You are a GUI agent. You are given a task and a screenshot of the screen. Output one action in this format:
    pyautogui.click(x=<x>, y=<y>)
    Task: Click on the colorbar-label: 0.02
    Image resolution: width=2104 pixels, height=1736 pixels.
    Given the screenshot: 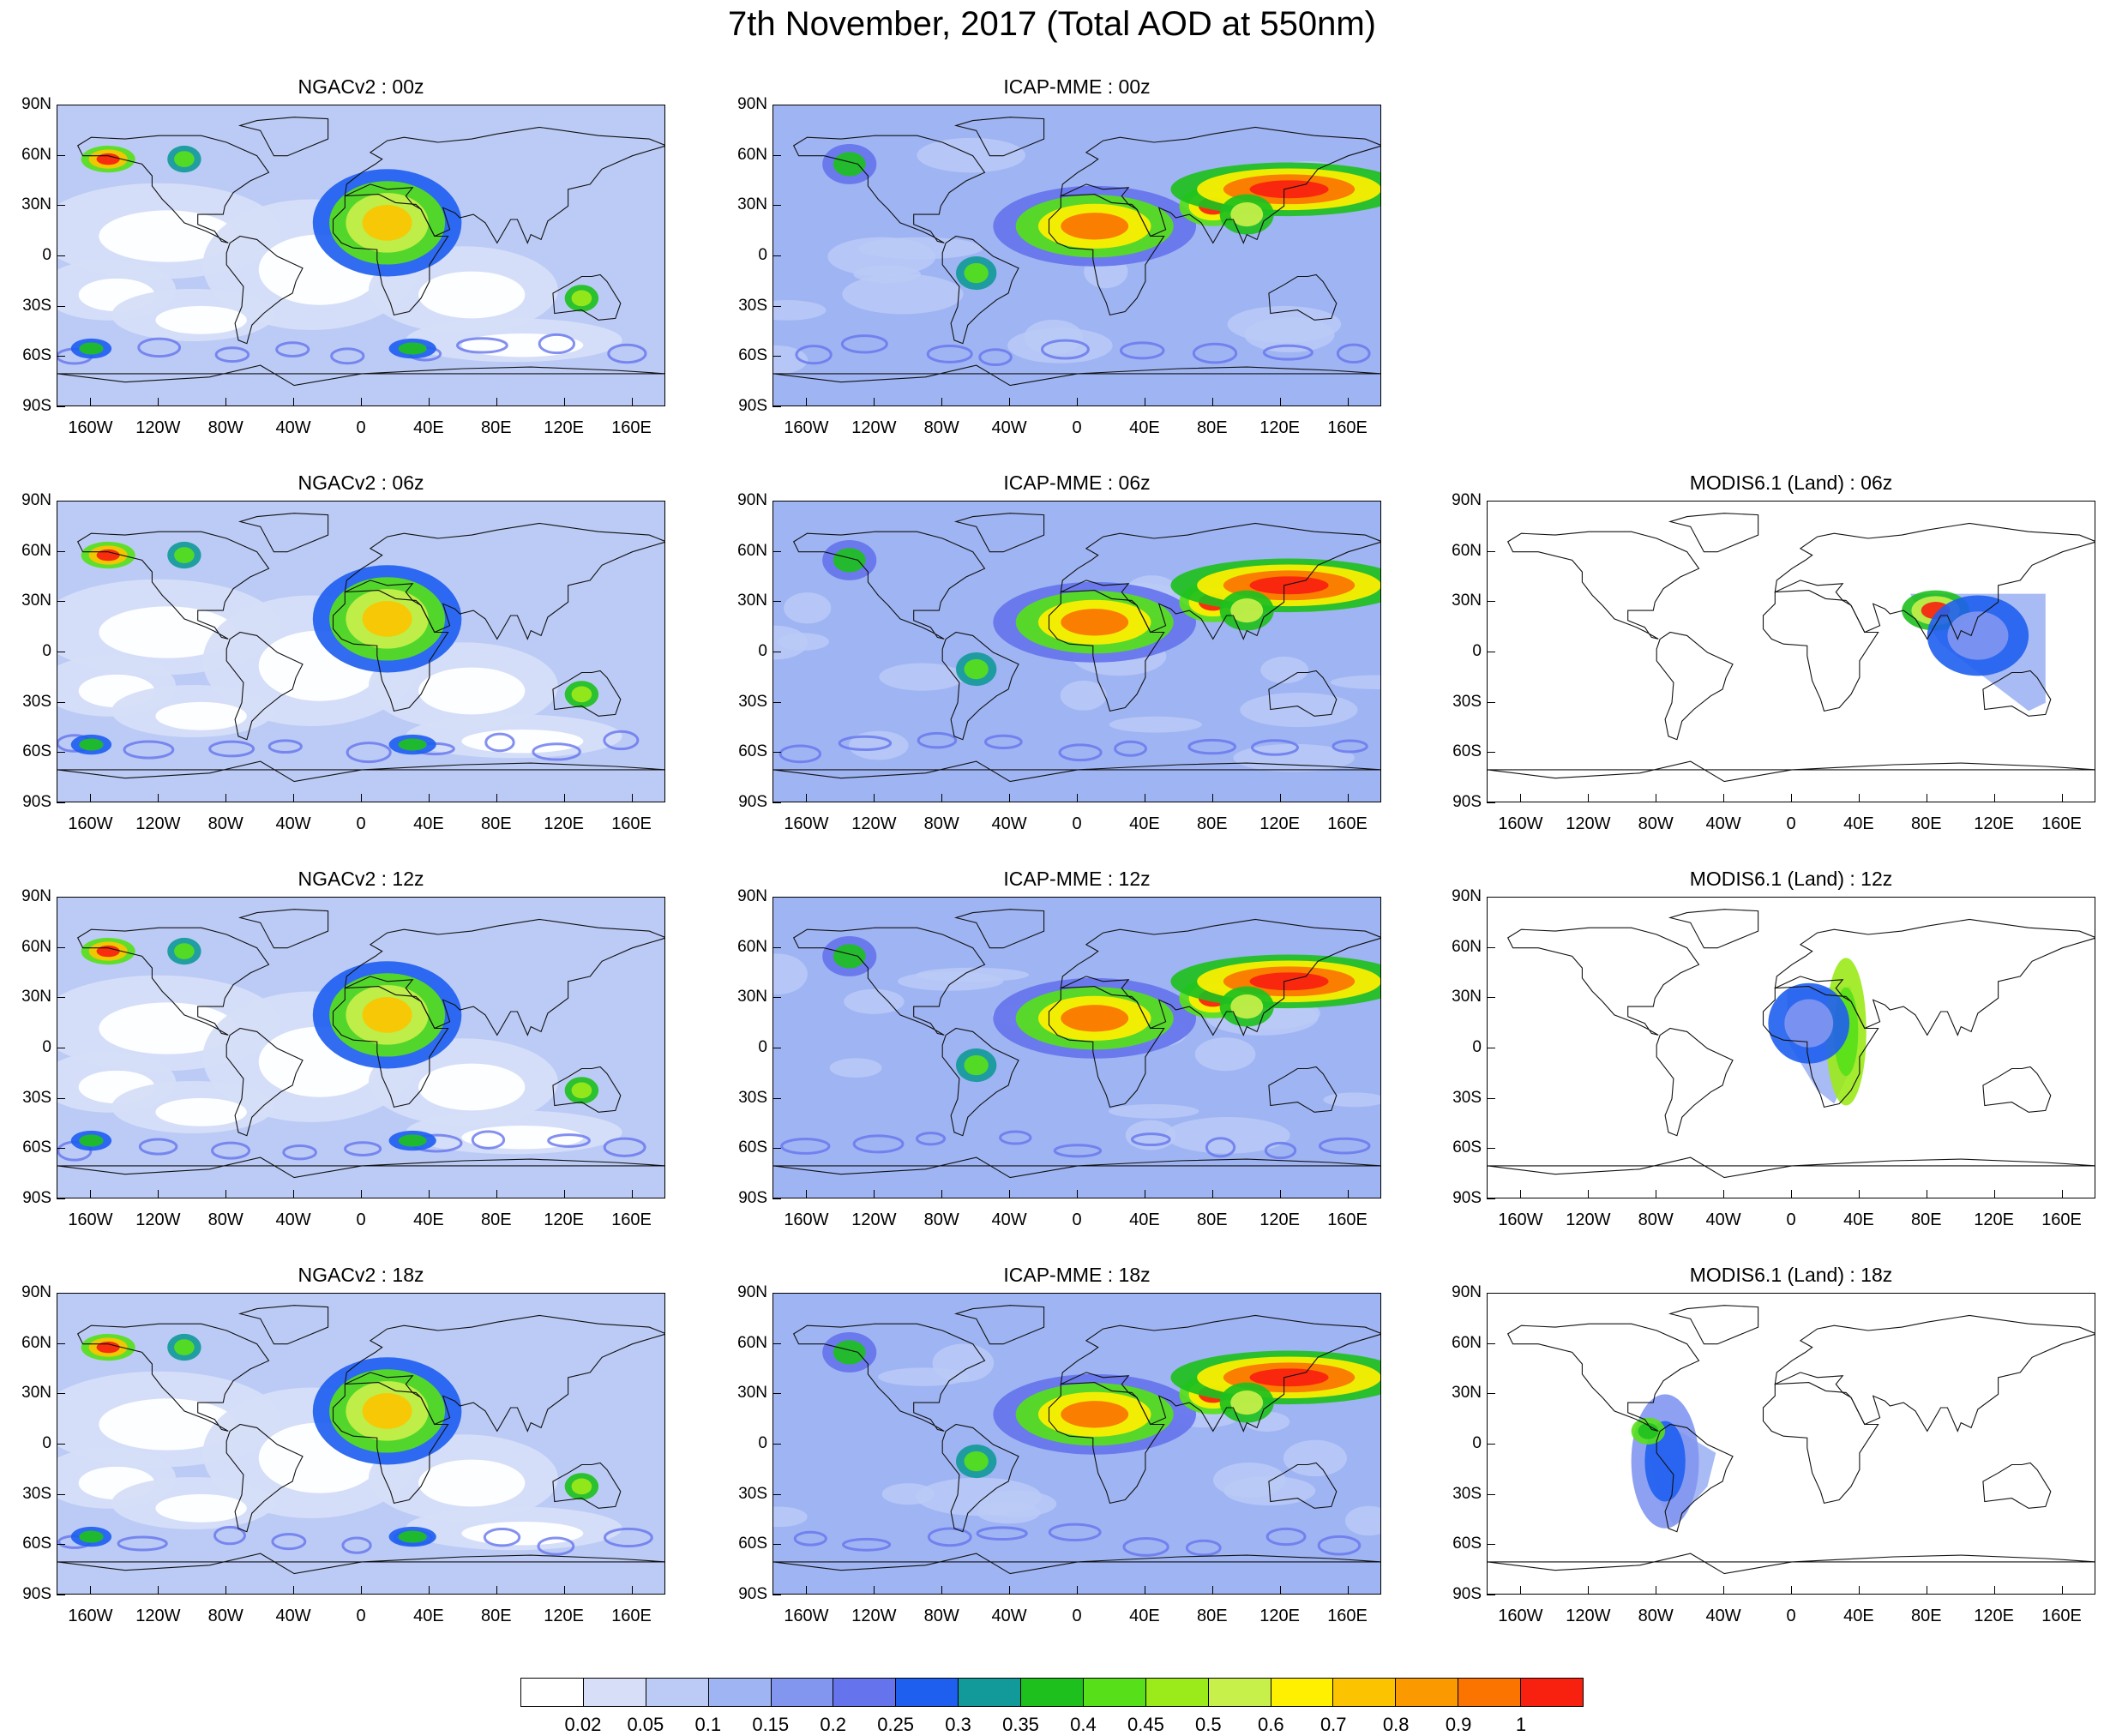 What is the action you would take?
    pyautogui.click(x=583, y=1724)
    